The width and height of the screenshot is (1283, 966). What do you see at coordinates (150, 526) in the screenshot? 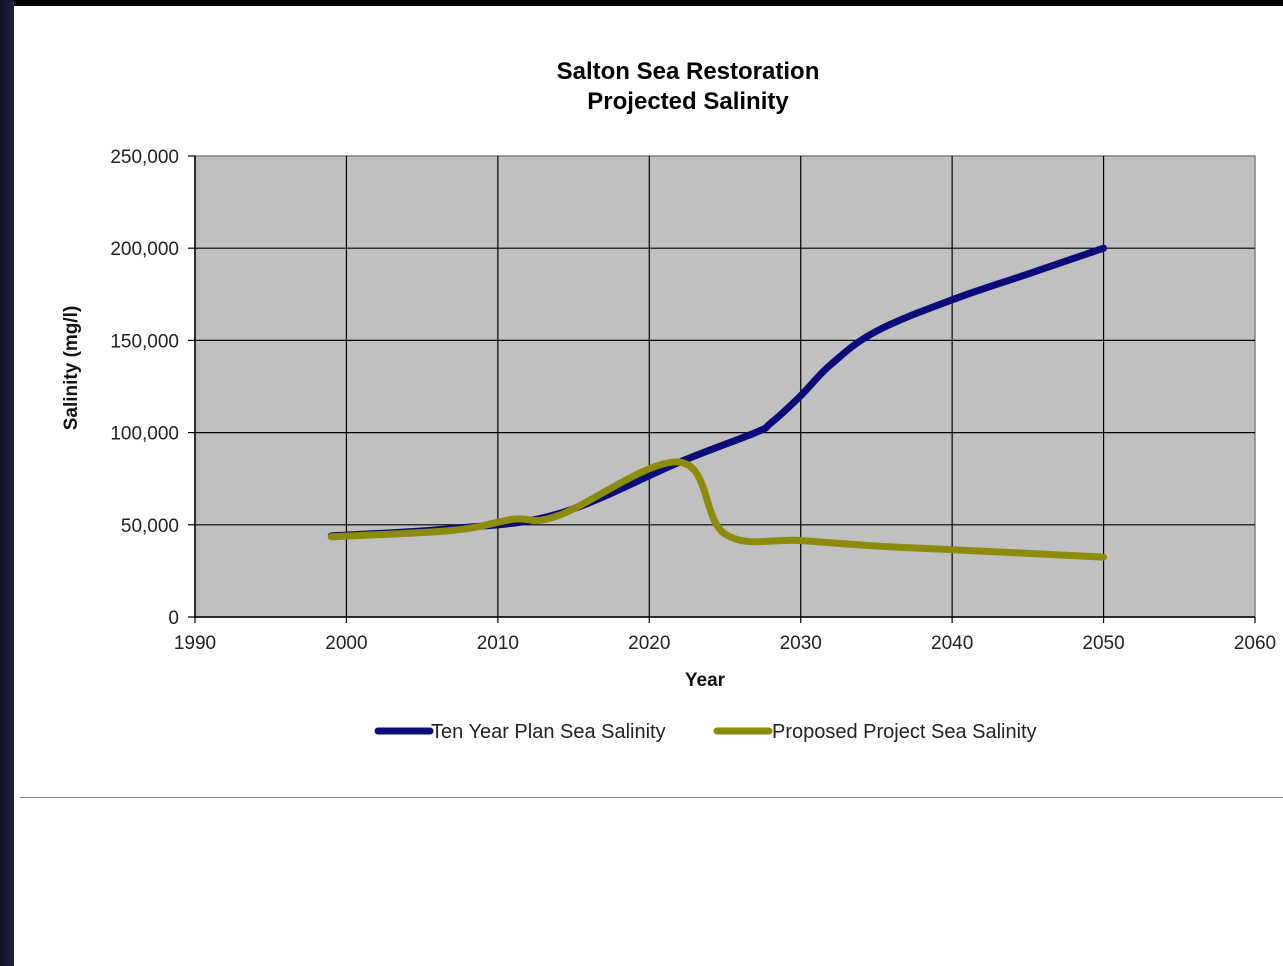
I see `y-tick-label: 50,000` at bounding box center [150, 526].